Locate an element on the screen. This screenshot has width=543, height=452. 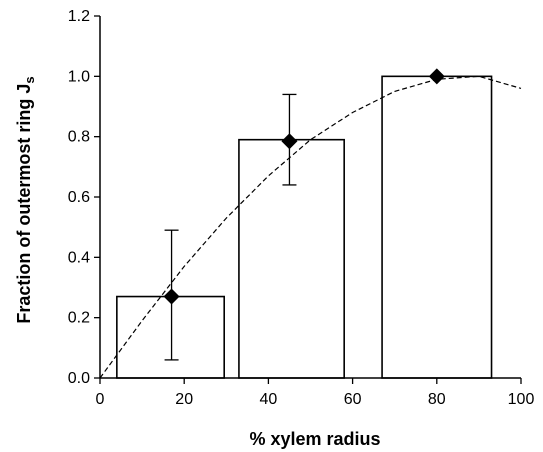
y-tick-label: 0.4 is located at coordinates (79, 257).